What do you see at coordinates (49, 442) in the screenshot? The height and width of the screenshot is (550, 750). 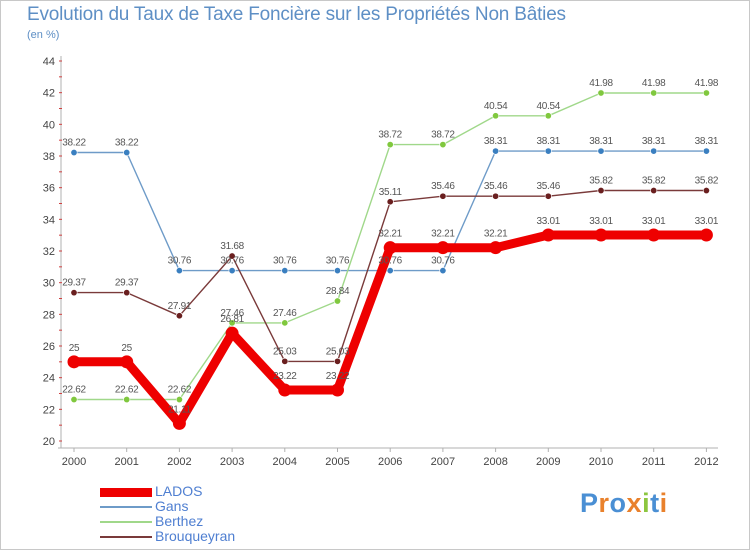 I see `y-tick-label: 20` at bounding box center [49, 442].